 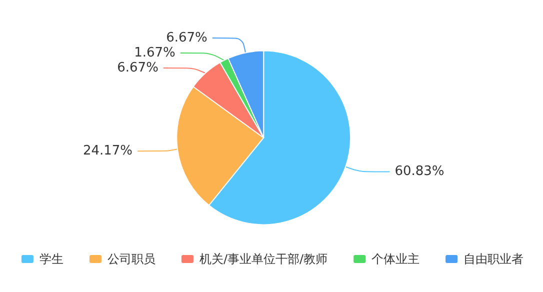 I want to click on legend-label: 学生, so click(x=51, y=259).